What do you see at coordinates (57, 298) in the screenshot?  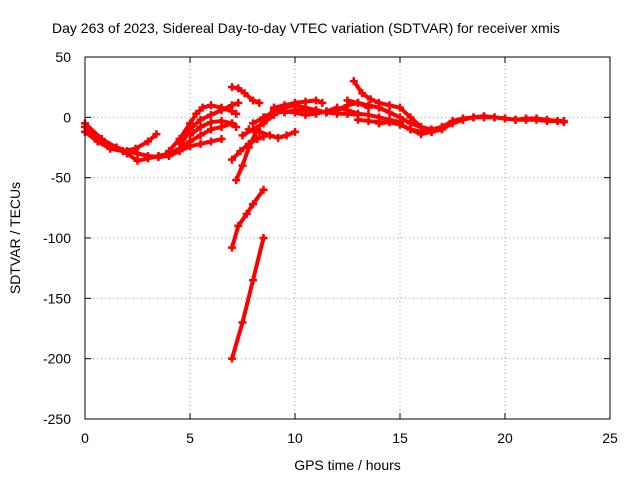 I see `y-tick-label: -150` at bounding box center [57, 298].